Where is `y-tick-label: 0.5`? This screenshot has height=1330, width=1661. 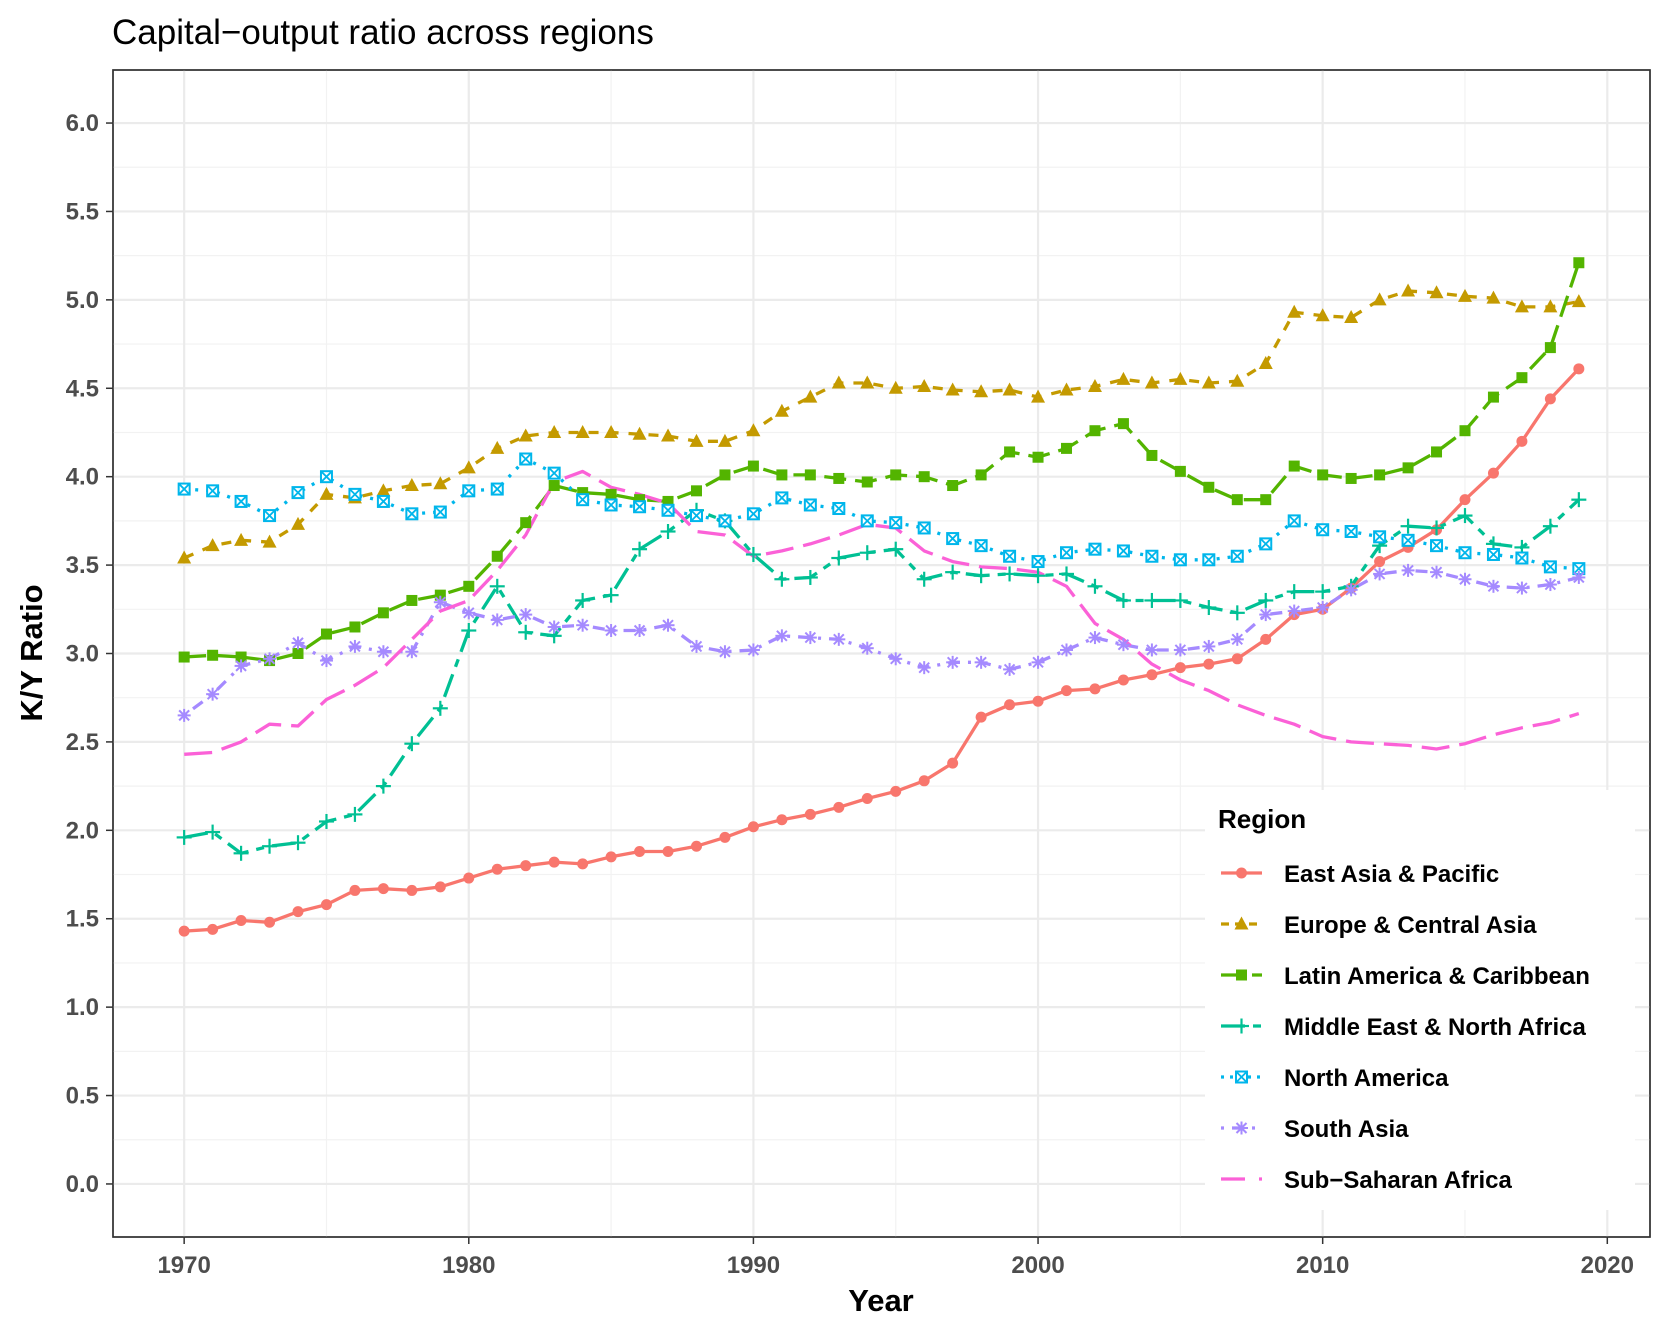
y-tick-label: 0.5 is located at coordinates (82, 1096).